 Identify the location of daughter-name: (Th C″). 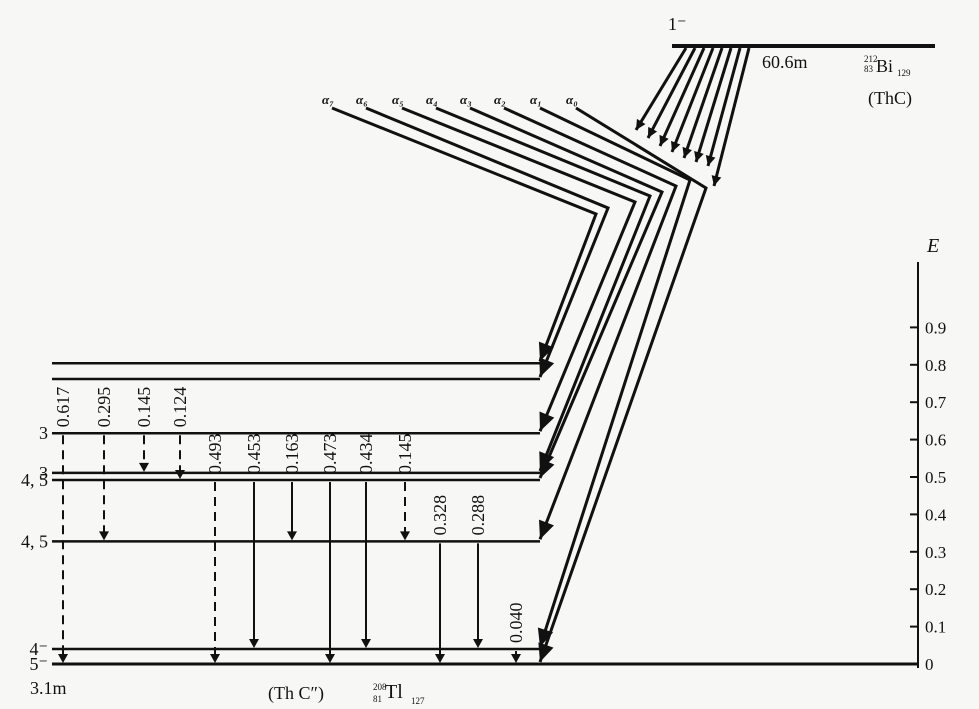
(296, 693).